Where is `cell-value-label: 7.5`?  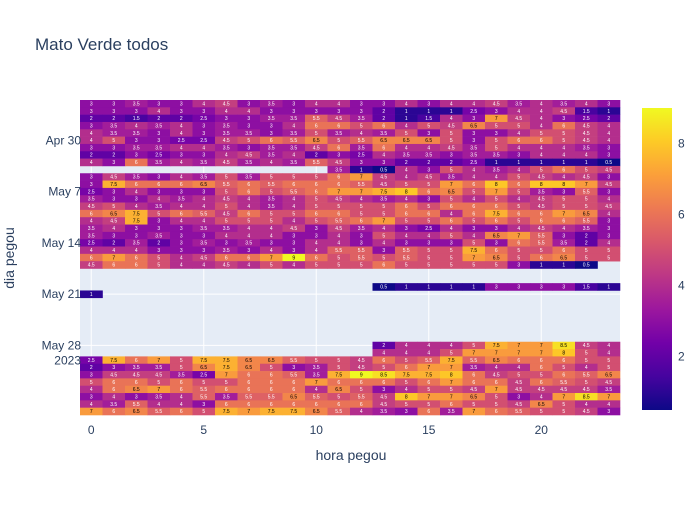
cell-value-label: 7.5 is located at coordinates (271, 412).